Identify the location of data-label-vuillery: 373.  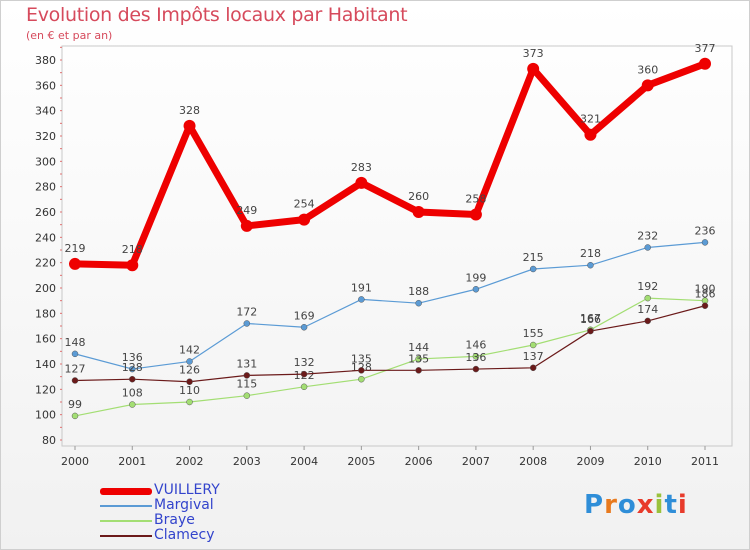
(533, 53).